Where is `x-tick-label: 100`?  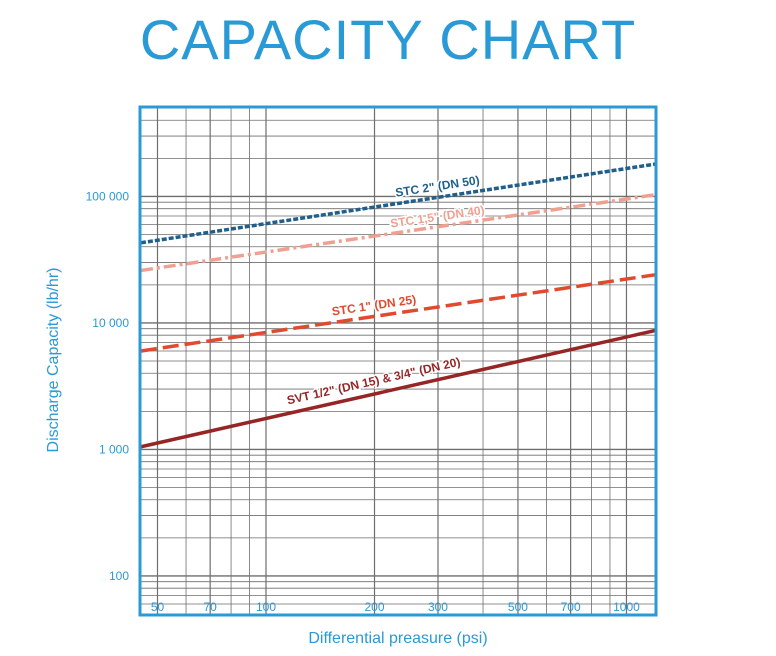 x-tick-label: 100 is located at coordinates (266, 607).